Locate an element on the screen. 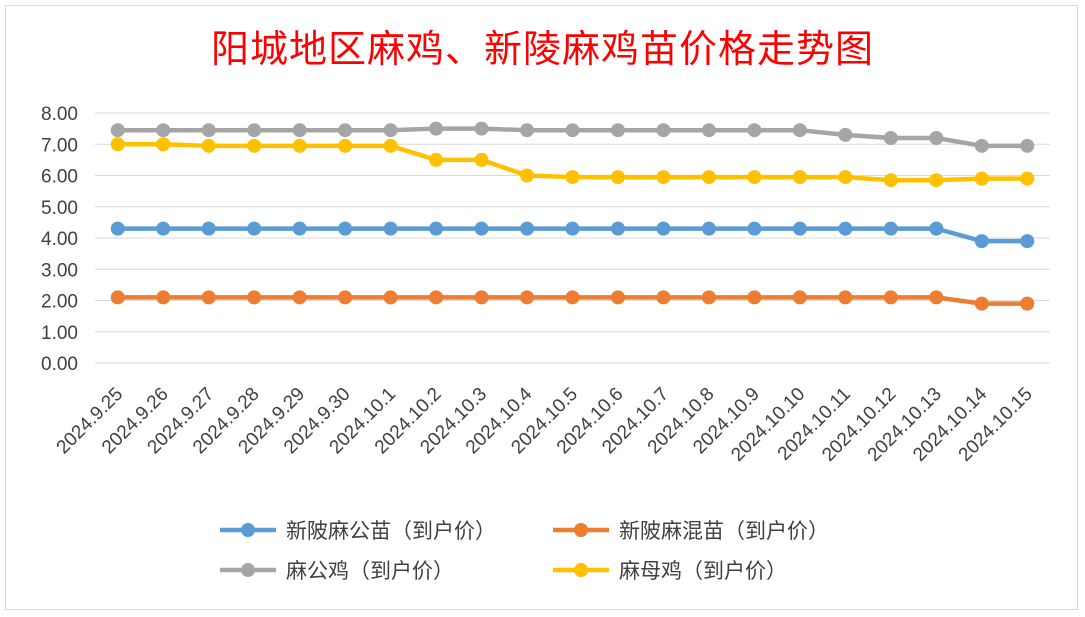 This screenshot has width=1085, height=617. y-axis-tick-labels: 0.00 1.00 2.00 3.00 4.00 5.00 6.00 7.00 8.00 is located at coordinates (59, 239).